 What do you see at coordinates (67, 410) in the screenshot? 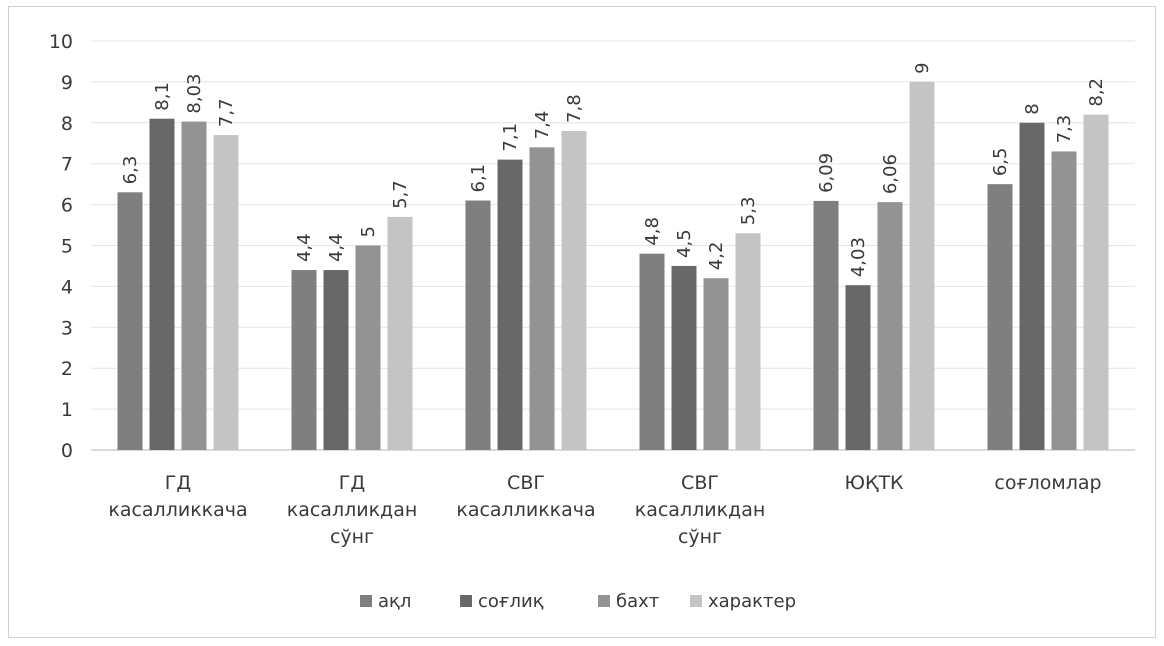
I see `y-tick-label: 1` at bounding box center [67, 410].